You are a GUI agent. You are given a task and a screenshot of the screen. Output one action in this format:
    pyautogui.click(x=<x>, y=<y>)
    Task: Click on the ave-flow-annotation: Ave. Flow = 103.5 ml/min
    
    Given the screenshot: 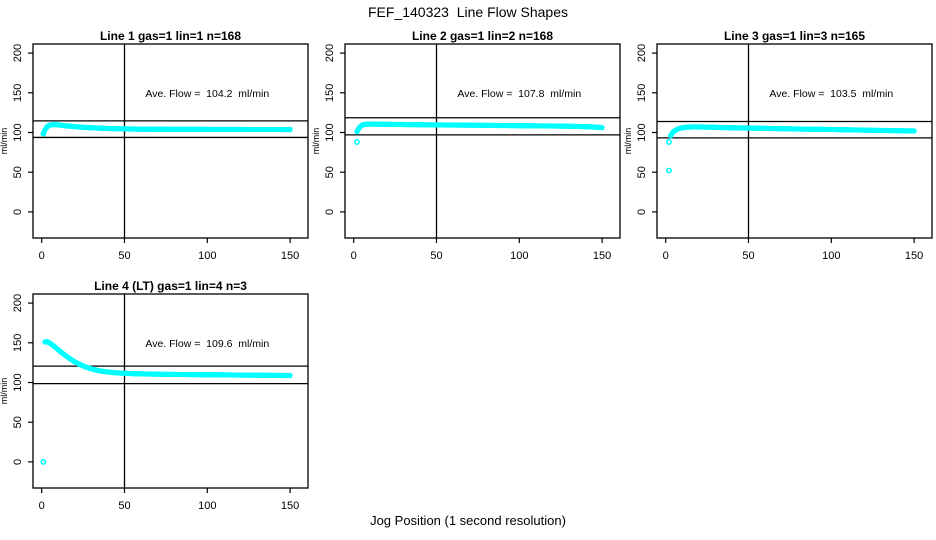 What is the action you would take?
    pyautogui.click(x=831, y=94)
    